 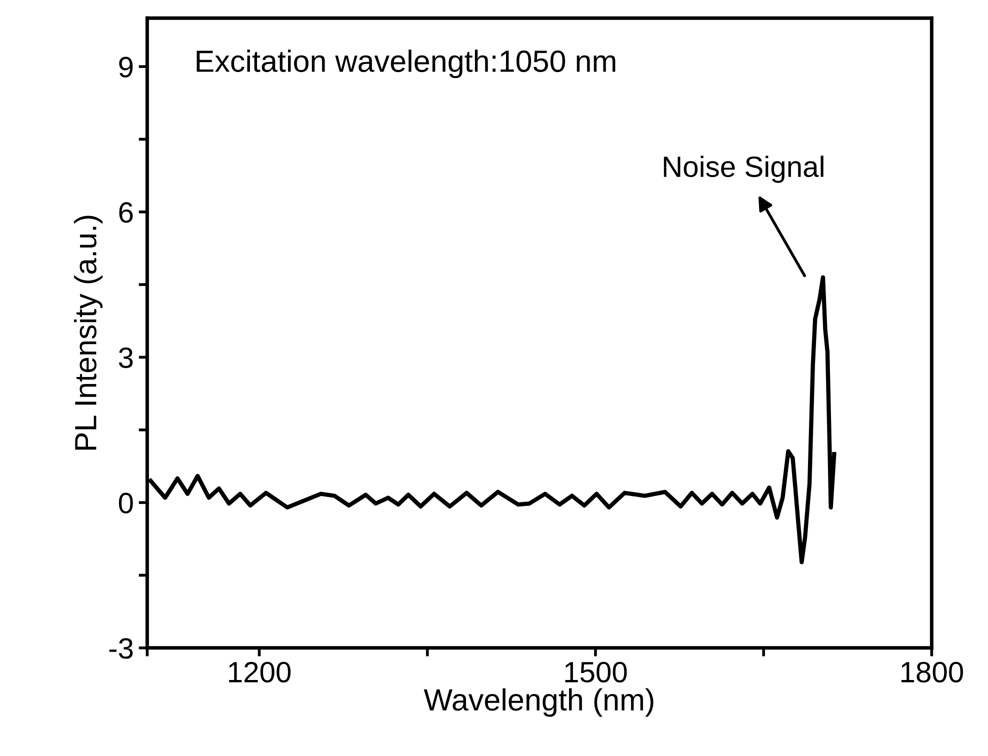 I want to click on y-tick-label: -3, so click(x=121, y=648).